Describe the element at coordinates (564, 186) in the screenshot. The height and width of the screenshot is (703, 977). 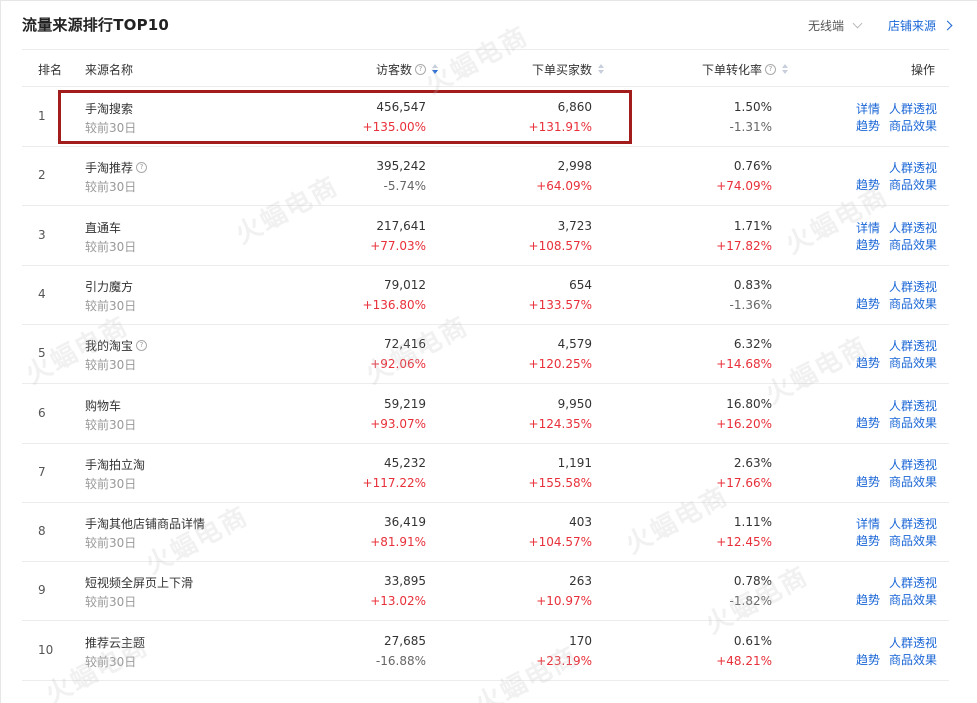
I see `buyers-change: +64.09%` at that location.